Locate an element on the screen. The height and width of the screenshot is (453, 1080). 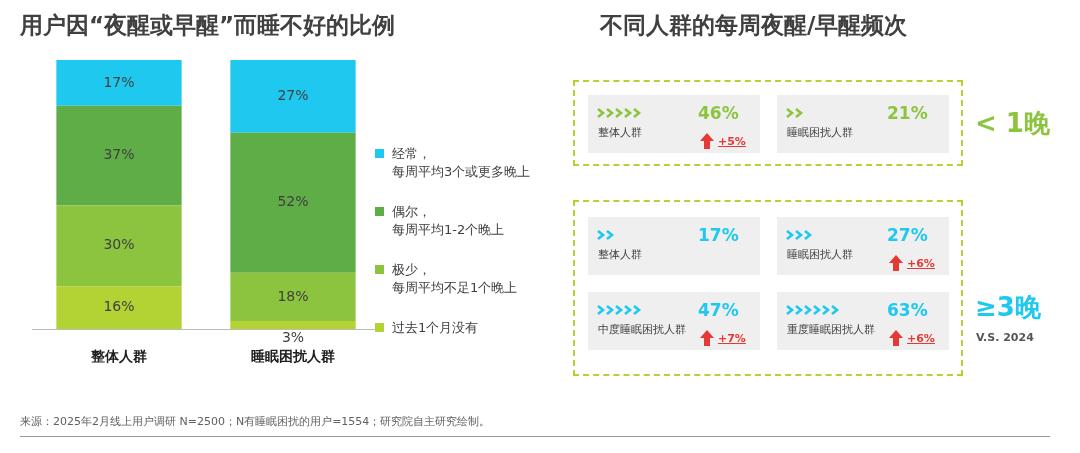
legend-label: 偶尔，每周平均1-2个晚上 is located at coordinates (448, 221).